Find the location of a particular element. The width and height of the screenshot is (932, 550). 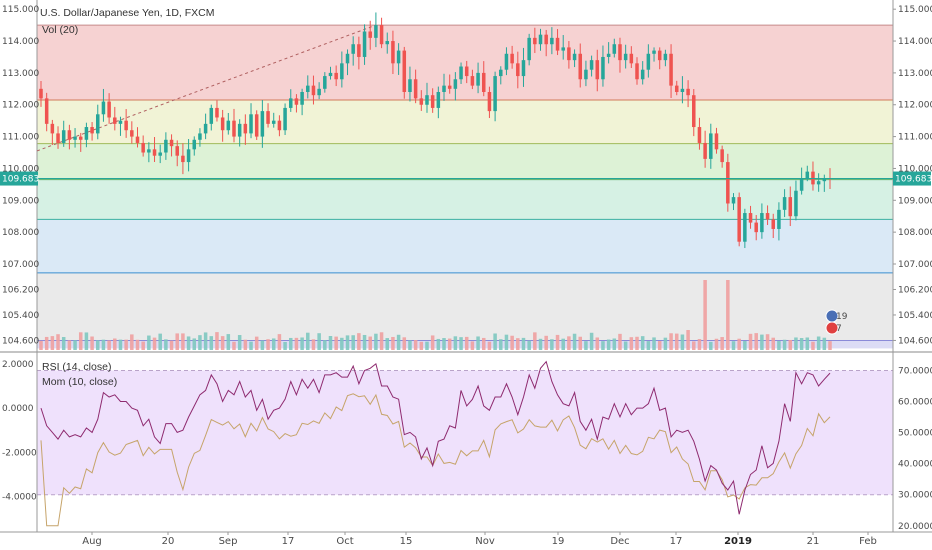

x-tick-6: Nov is located at coordinates (485, 541).